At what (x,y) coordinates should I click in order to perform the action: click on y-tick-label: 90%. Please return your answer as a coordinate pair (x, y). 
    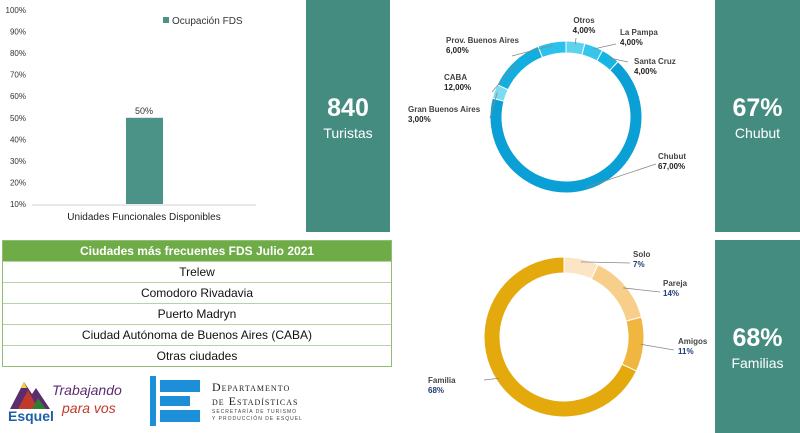
    Looking at the image, I should click on (18, 32).